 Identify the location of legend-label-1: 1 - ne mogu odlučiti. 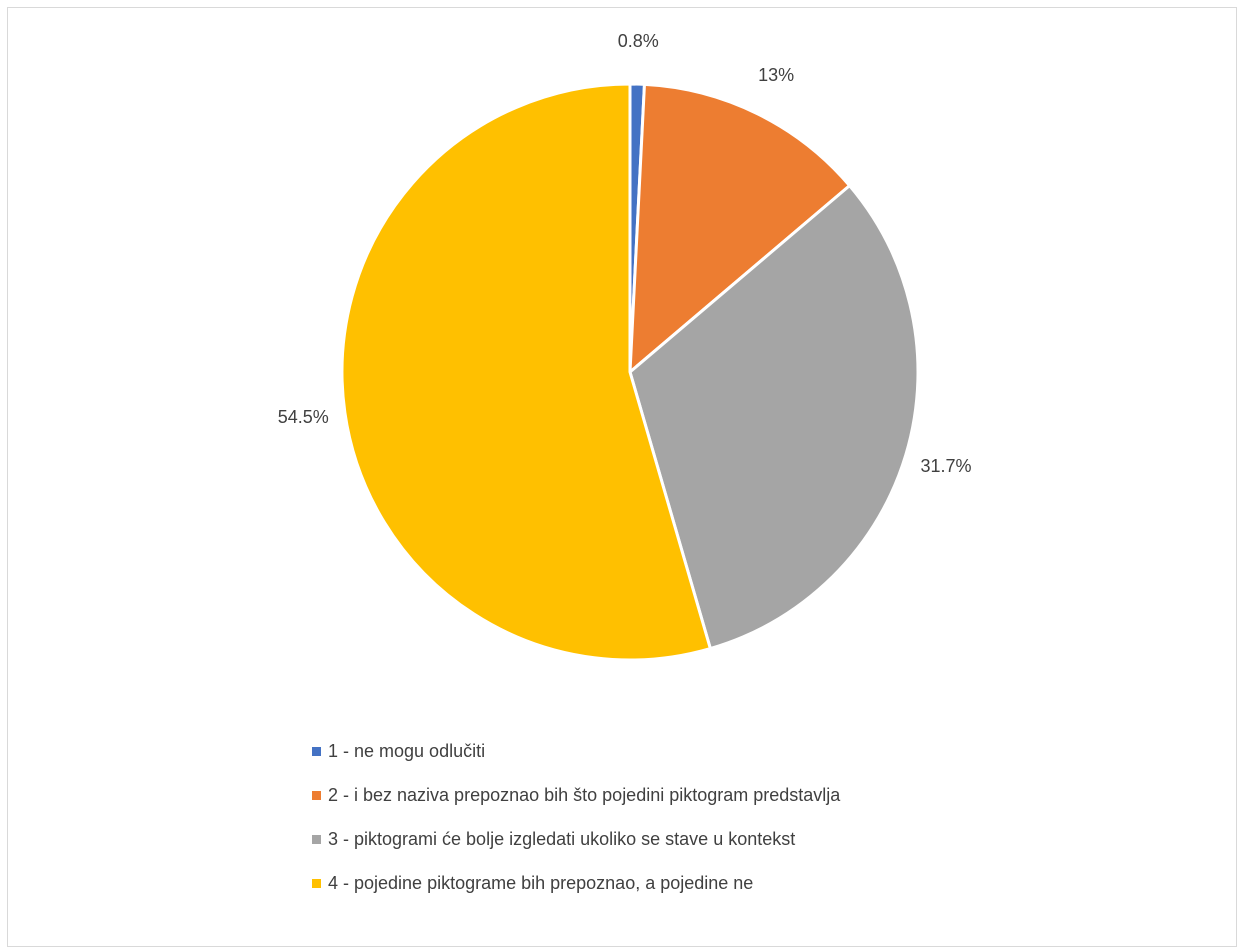
(407, 750).